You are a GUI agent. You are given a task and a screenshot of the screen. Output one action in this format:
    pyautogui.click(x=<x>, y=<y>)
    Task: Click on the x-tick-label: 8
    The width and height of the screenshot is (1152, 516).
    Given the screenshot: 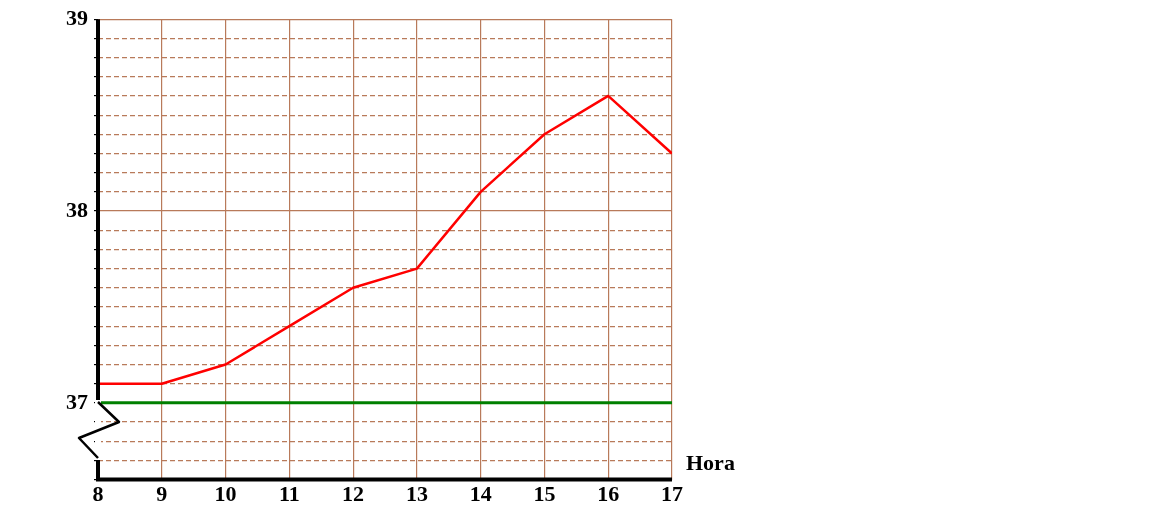 What is the action you would take?
    pyautogui.click(x=98, y=494)
    